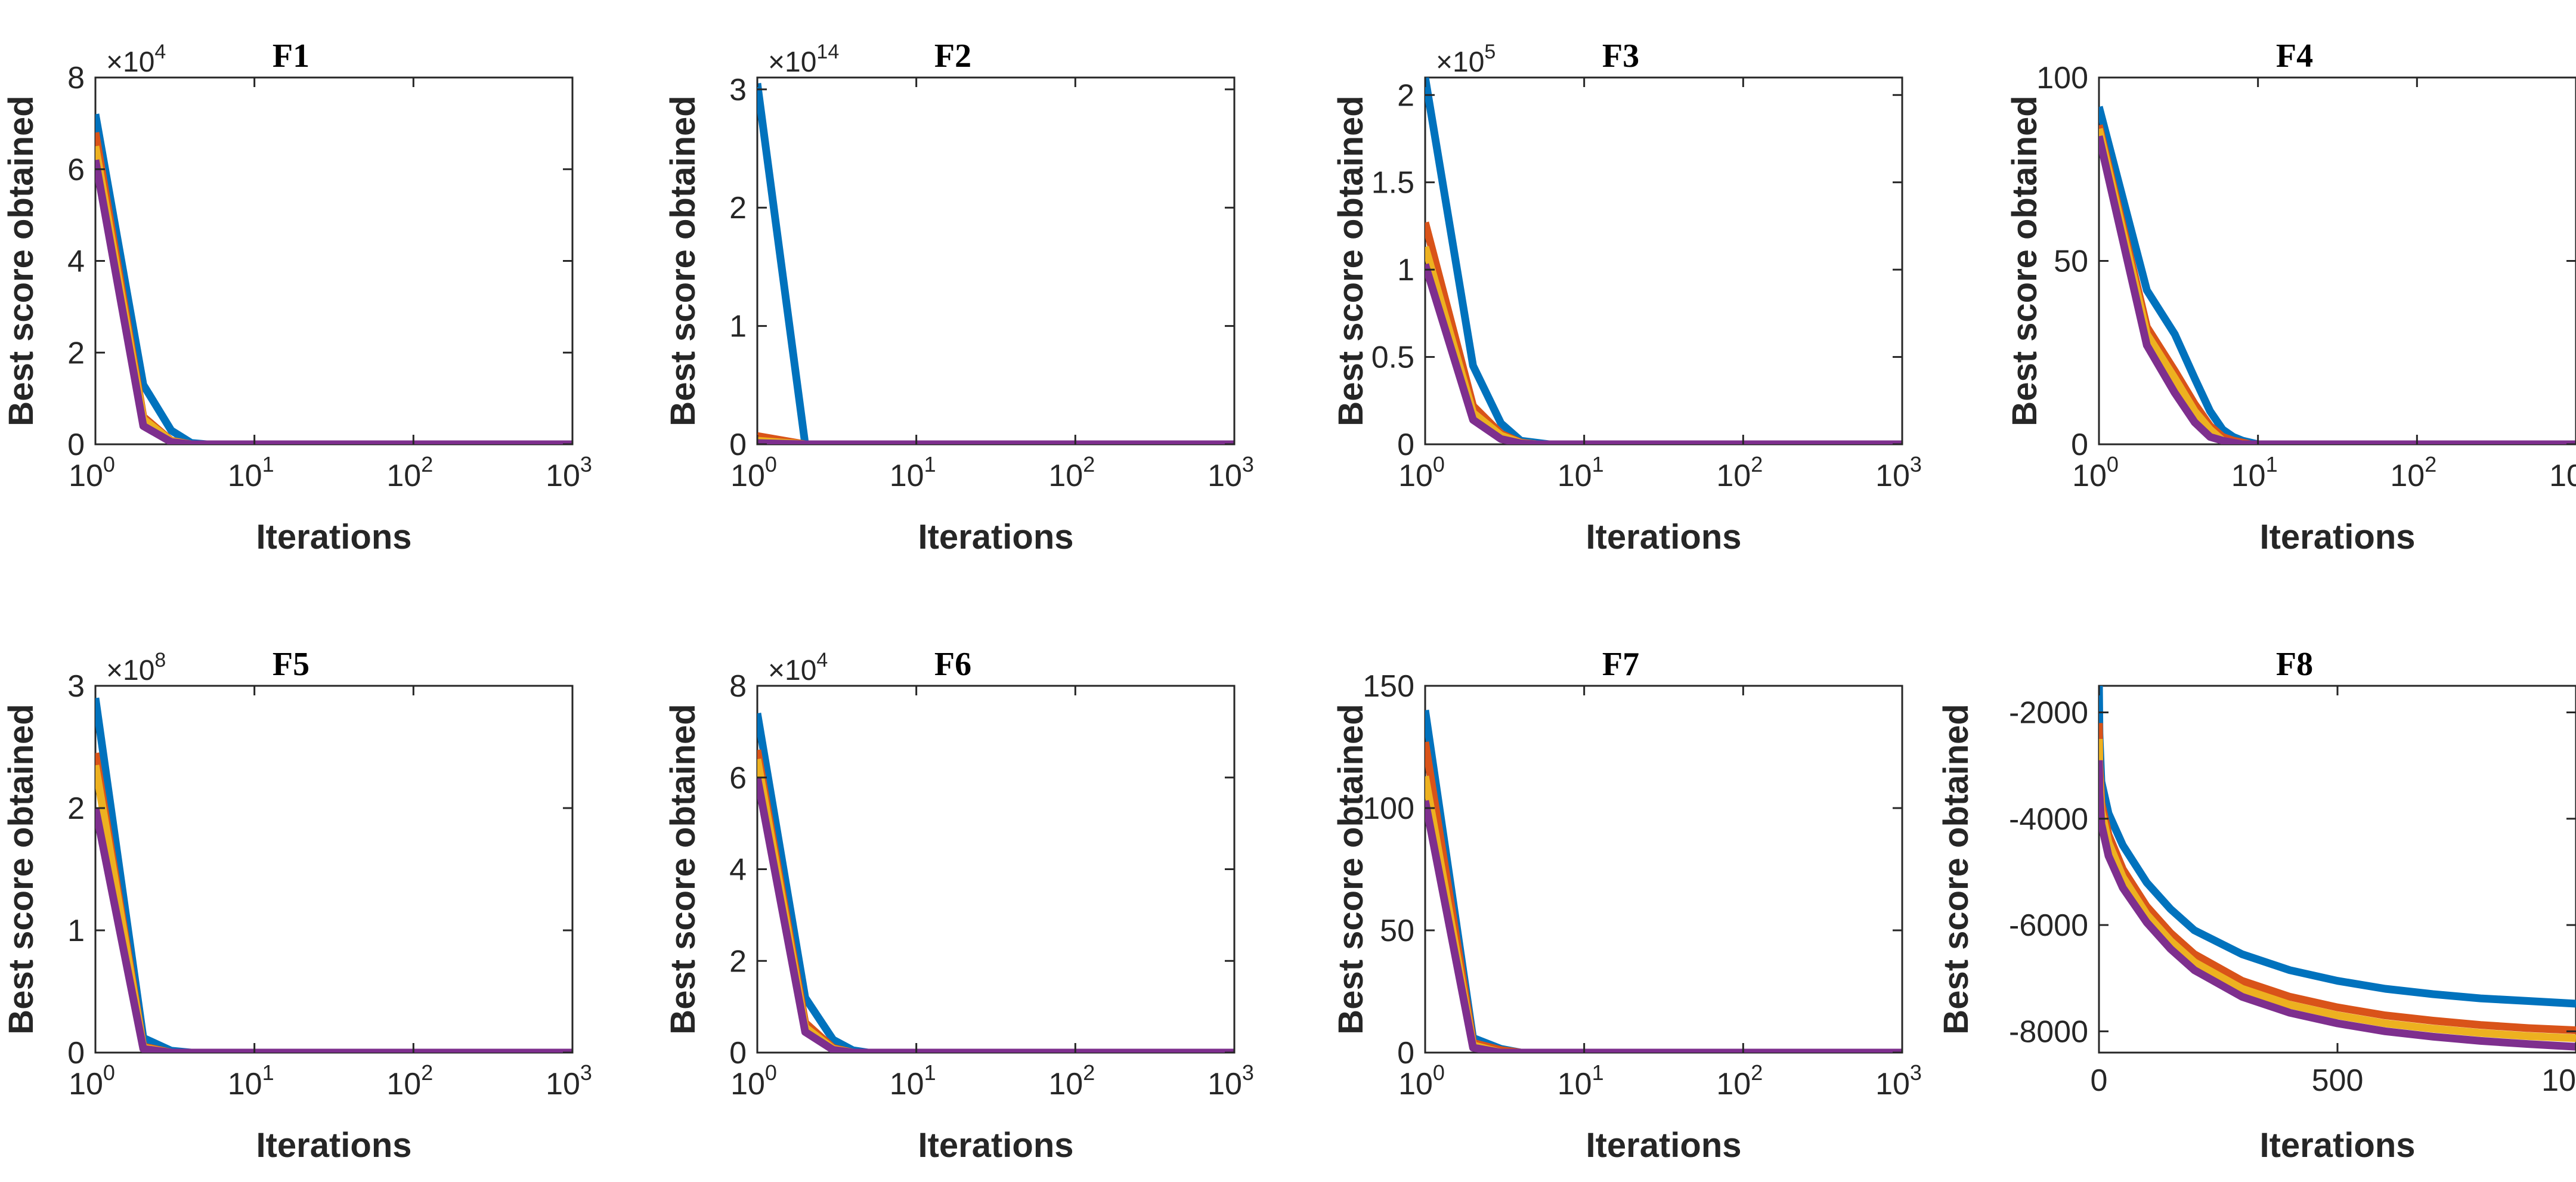  I want to click on y-multiplier-exp: 8, so click(160, 660).